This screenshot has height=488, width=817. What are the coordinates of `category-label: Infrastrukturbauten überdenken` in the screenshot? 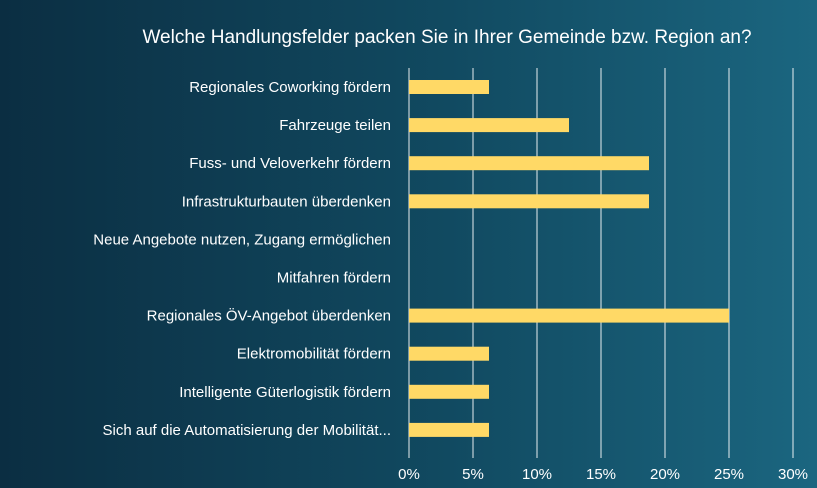 It's located at (286, 201).